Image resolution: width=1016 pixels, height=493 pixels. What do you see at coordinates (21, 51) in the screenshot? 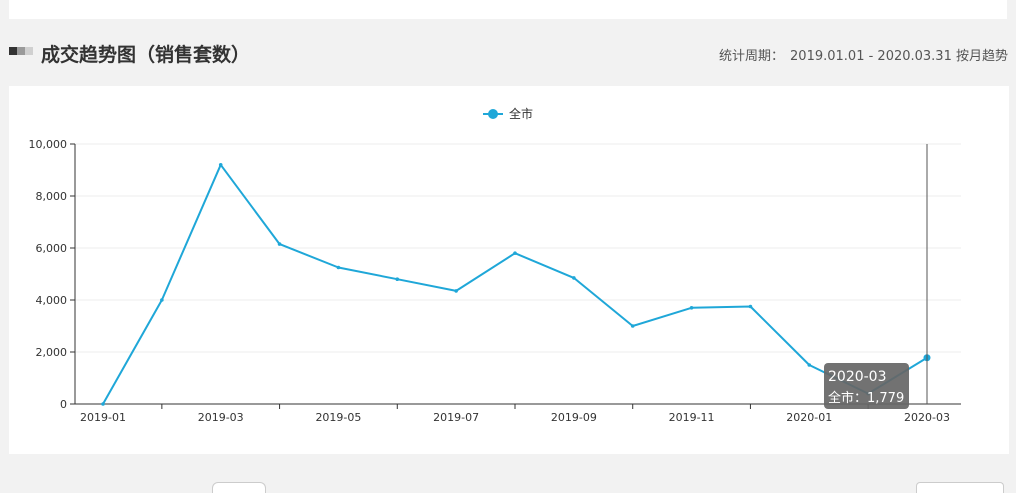
I see `title-marker-icon` at bounding box center [21, 51].